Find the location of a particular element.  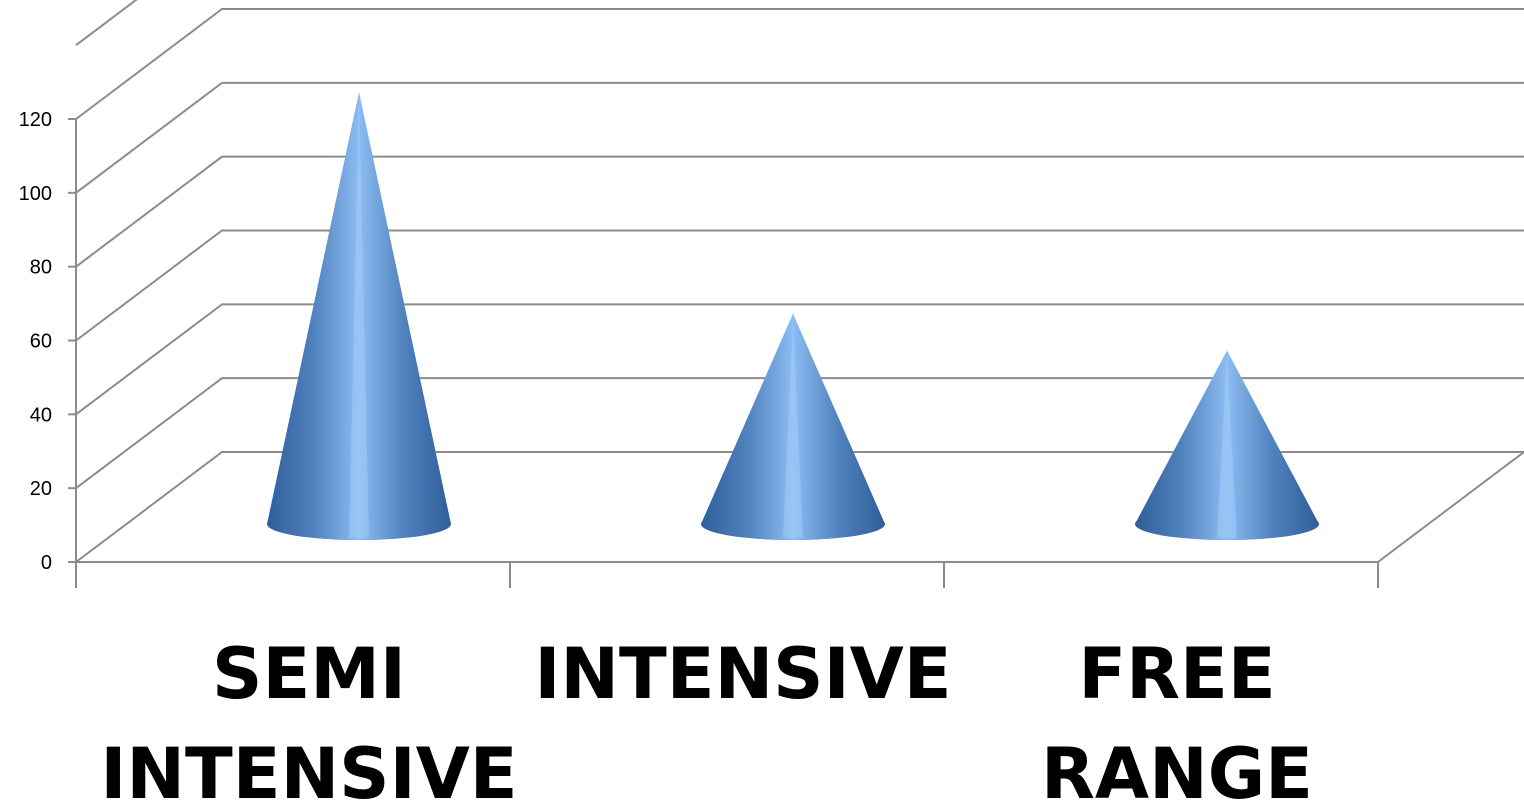

y-tick-label-40: 40 is located at coordinates (41, 415).